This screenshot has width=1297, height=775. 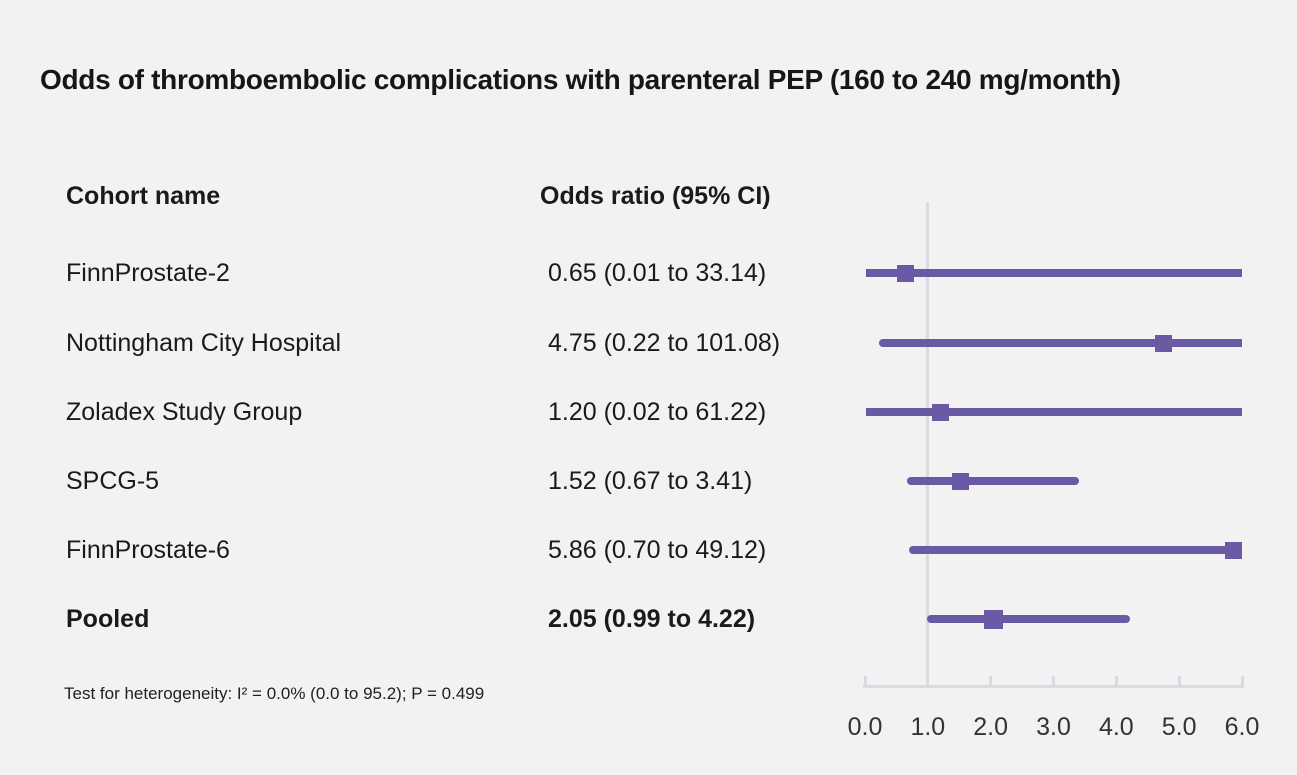 I want to click on odds-ratio-value: 0.65 (0.01 to 33.14), so click(x=657, y=273).